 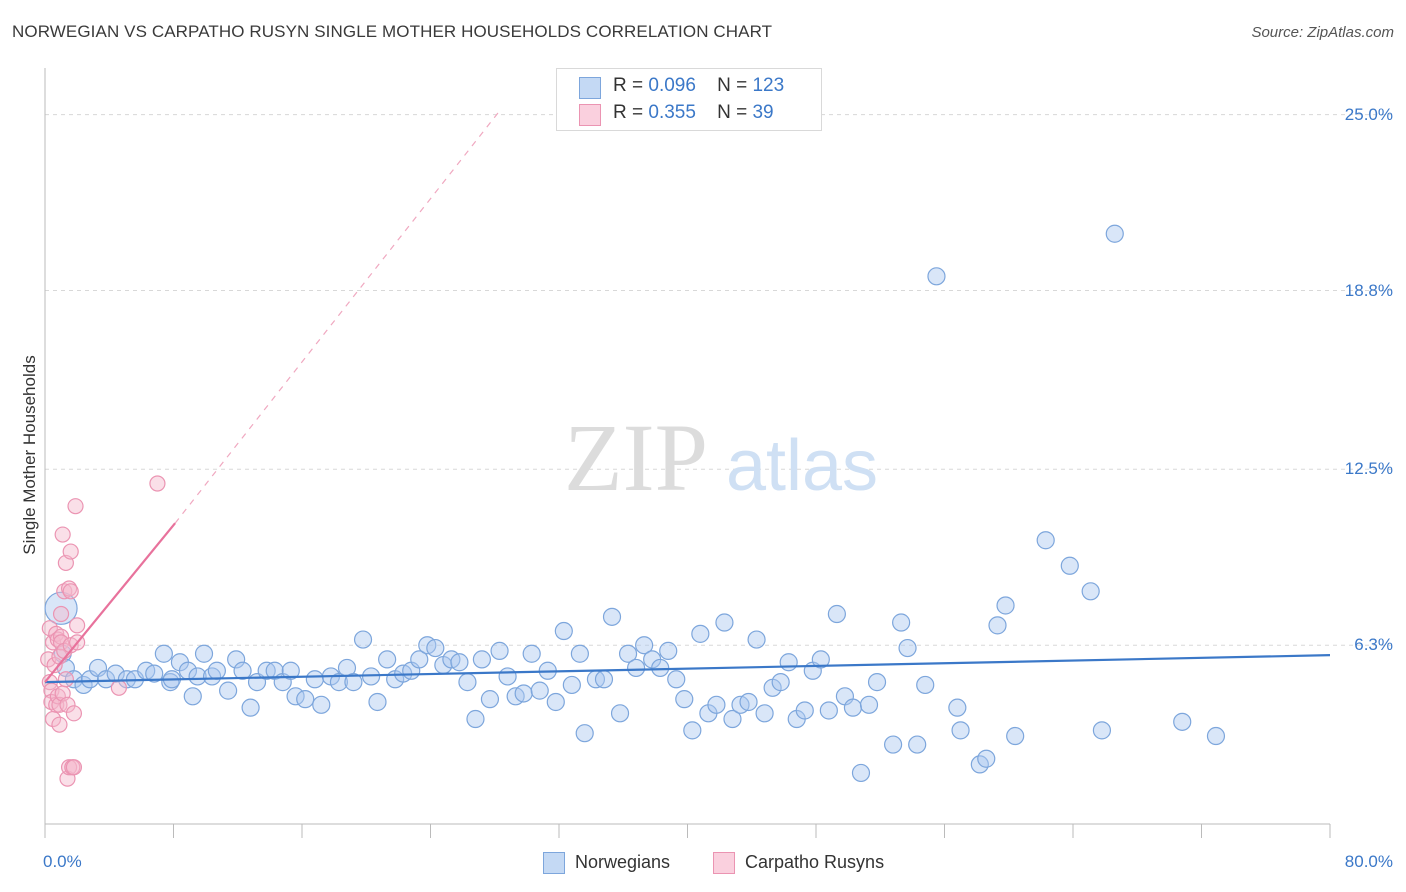 What do you see at coordinates (1368, 469) in the screenshot?
I see `y-tick-label: 12.5%` at bounding box center [1368, 469].